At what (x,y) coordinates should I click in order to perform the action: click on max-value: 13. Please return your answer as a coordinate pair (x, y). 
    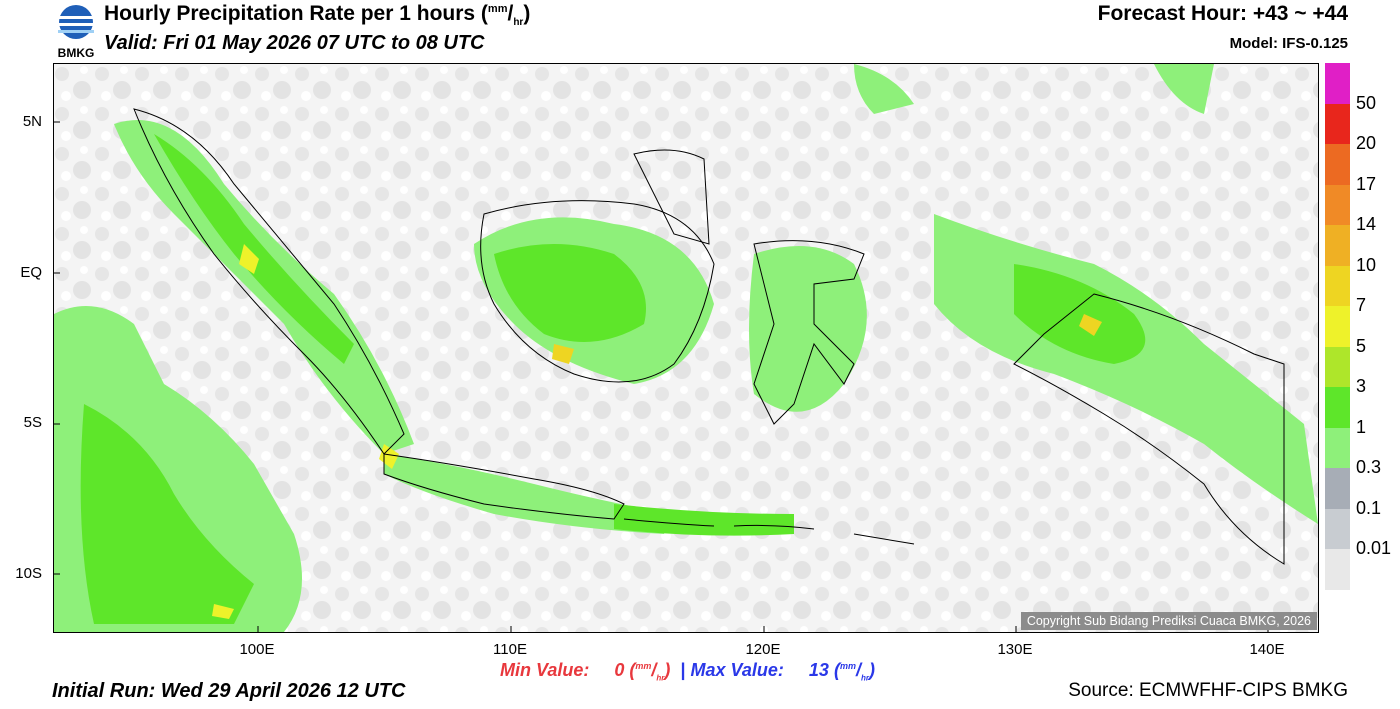
    Looking at the image, I should click on (818, 670).